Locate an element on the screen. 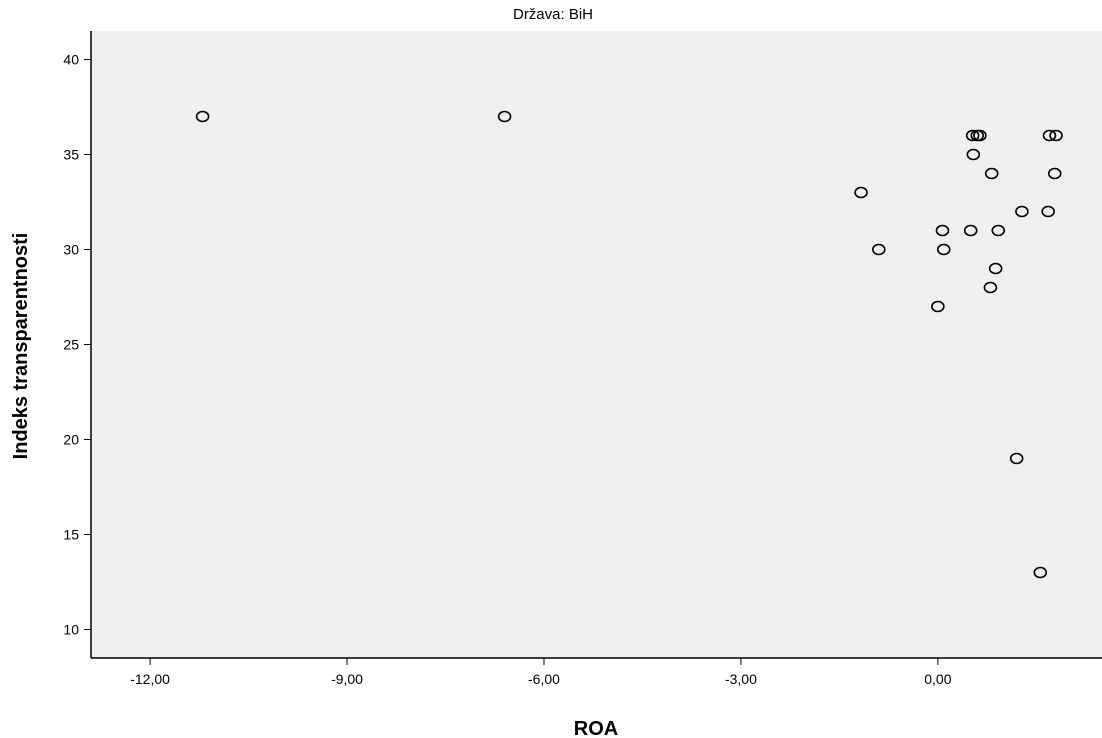 This screenshot has width=1102, height=738. y-axis-title: Indeks transparentnosti is located at coordinates (21, 346).